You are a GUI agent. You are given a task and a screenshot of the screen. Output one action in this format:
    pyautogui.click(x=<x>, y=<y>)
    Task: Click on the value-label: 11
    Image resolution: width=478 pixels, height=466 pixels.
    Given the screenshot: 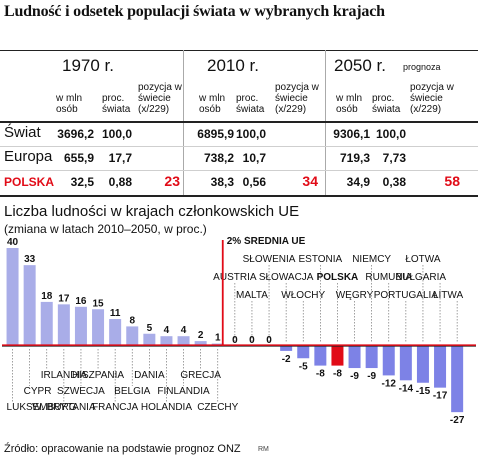 What is the action you would take?
    pyautogui.click(x=115, y=313)
    